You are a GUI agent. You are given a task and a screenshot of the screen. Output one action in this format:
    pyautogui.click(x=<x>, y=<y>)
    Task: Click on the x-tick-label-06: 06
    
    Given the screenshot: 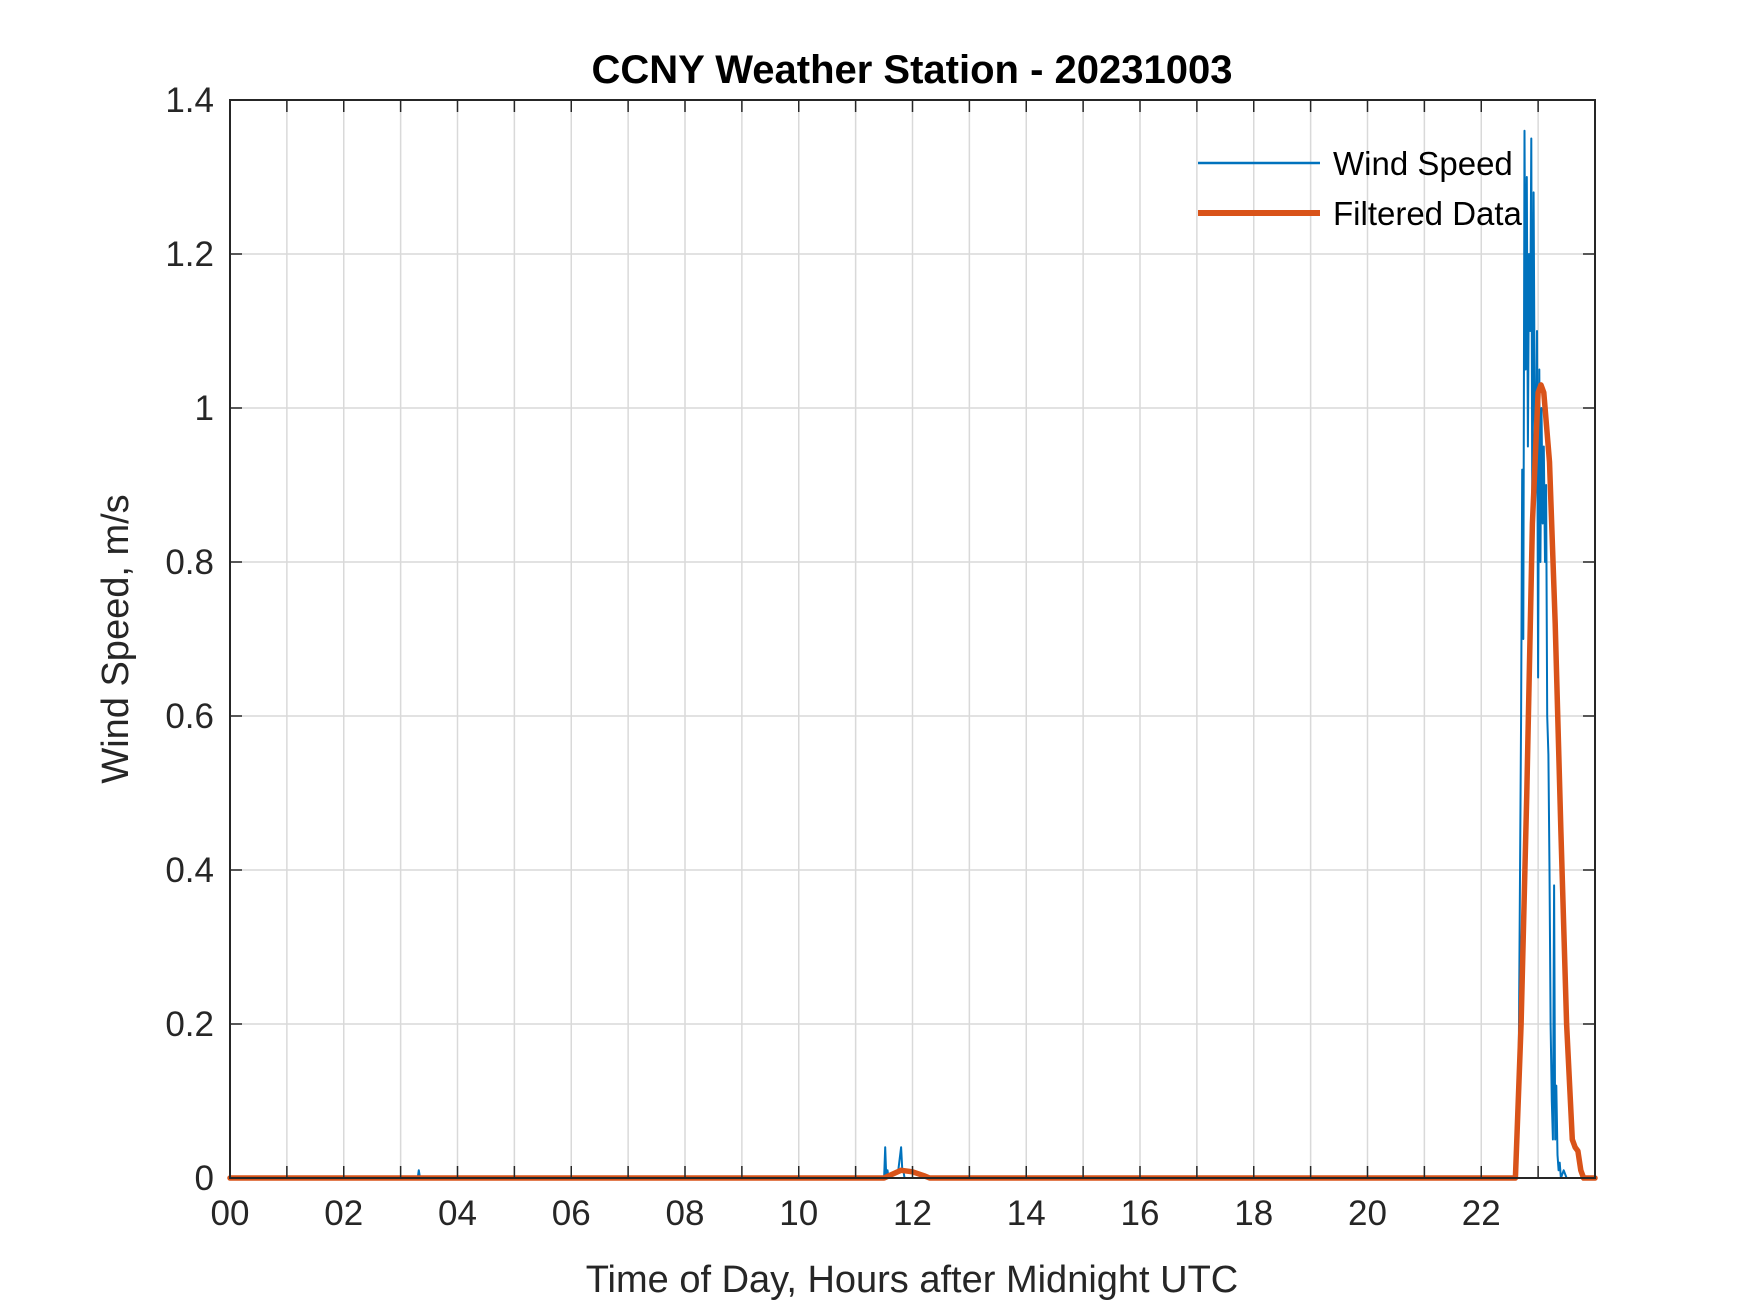 What is the action you would take?
    pyautogui.click(x=571, y=1213)
    